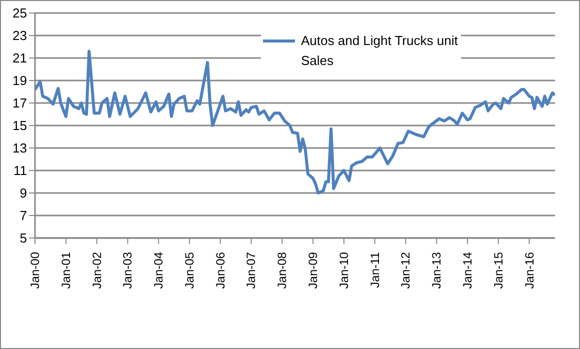 The width and height of the screenshot is (580, 349). Describe the element at coordinates (437, 270) in the screenshot. I see `x-tick-label: Jan-13` at that location.